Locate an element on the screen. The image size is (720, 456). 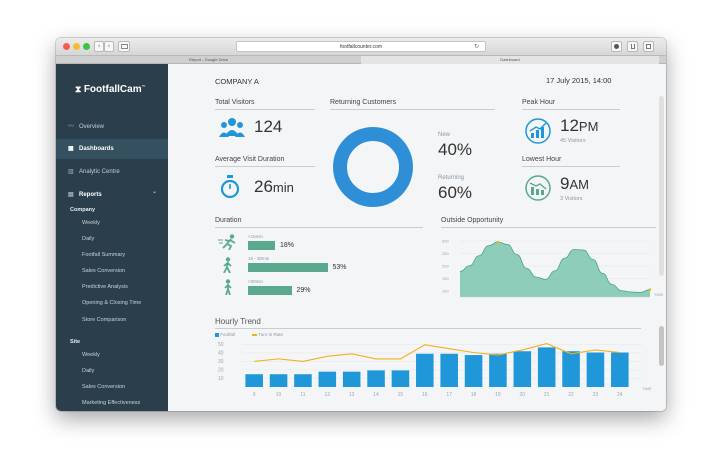
logo-text: FootfallCam is located at coordinates (112, 89).